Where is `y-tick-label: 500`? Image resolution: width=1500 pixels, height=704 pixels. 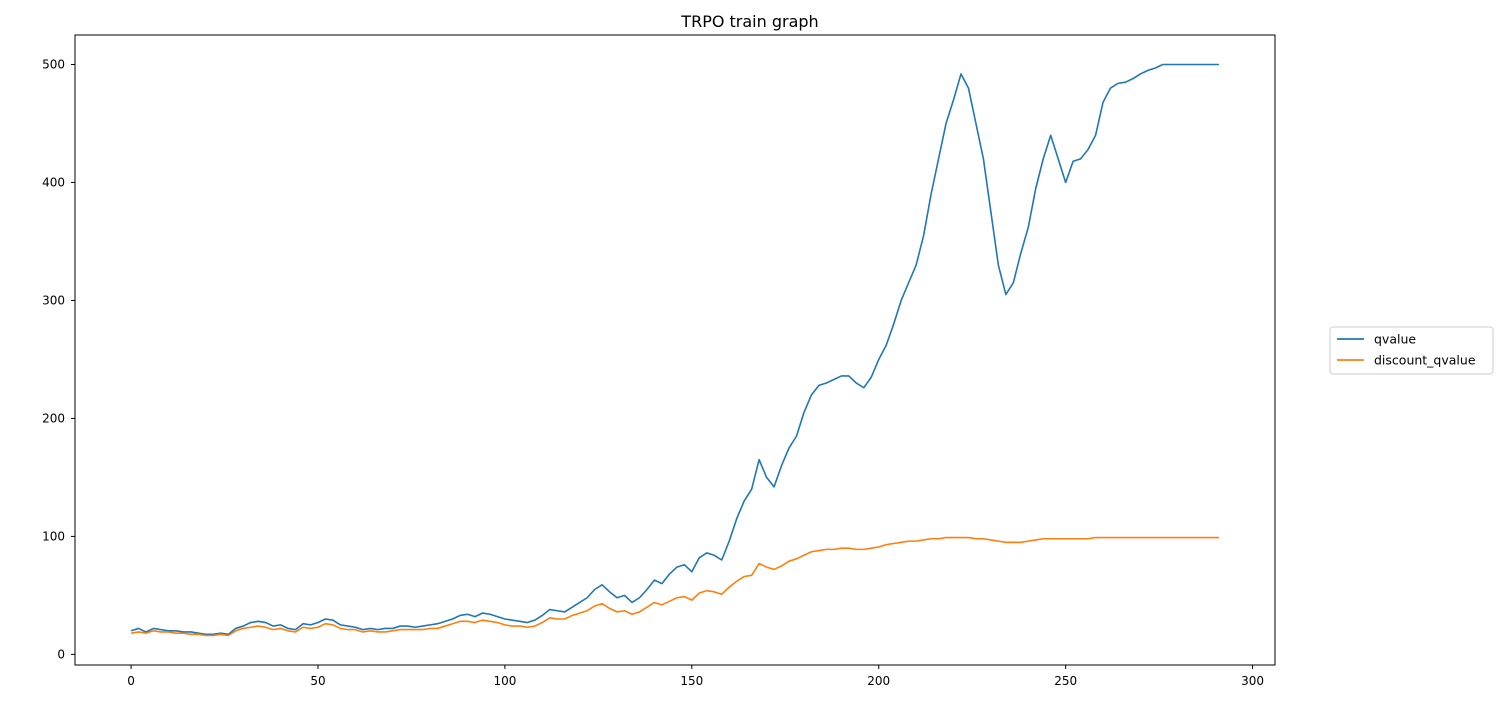
y-tick-label: 500 is located at coordinates (53, 64).